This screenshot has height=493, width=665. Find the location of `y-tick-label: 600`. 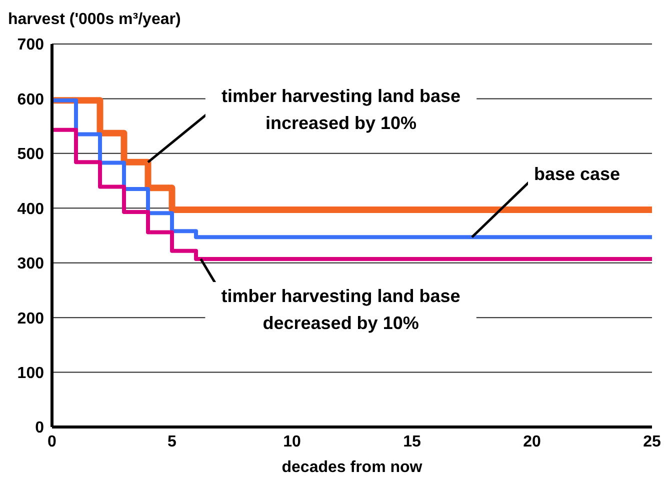

y-tick-label: 600 is located at coordinates (30, 99).